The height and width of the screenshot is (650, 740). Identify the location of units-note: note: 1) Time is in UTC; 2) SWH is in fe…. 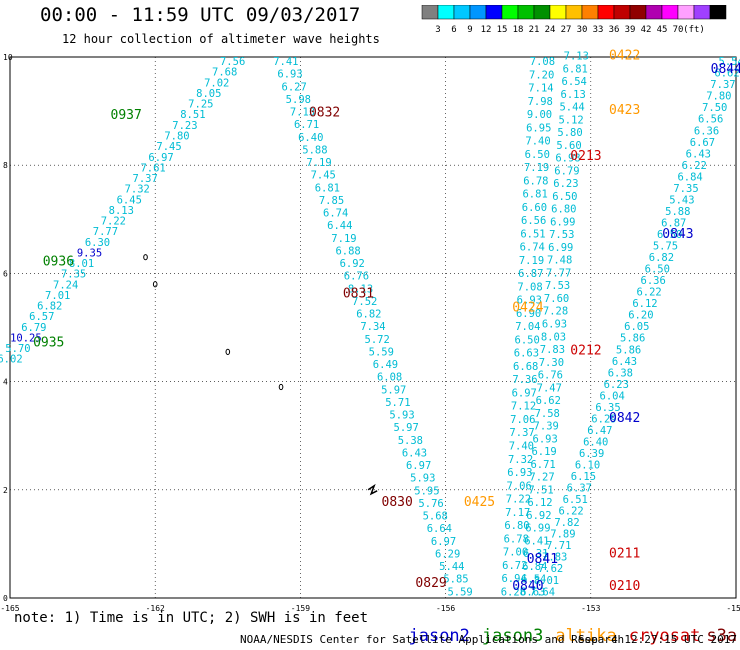
(191, 618).